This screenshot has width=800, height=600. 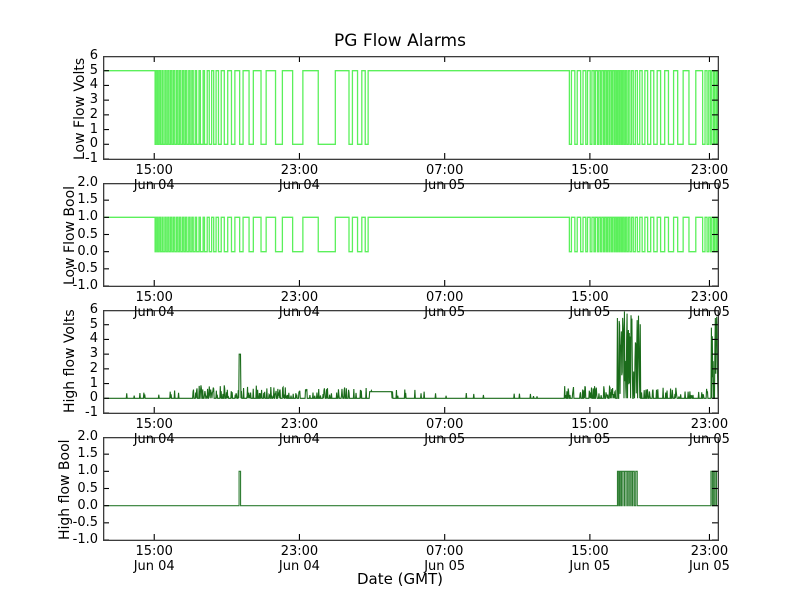 I want to click on subplot-low-flow-bool, so click(x=411, y=235).